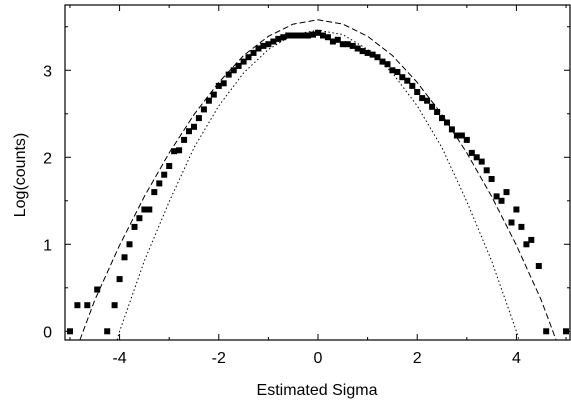 This screenshot has height=406, width=571. I want to click on x-tick-label: -4, so click(119, 358).